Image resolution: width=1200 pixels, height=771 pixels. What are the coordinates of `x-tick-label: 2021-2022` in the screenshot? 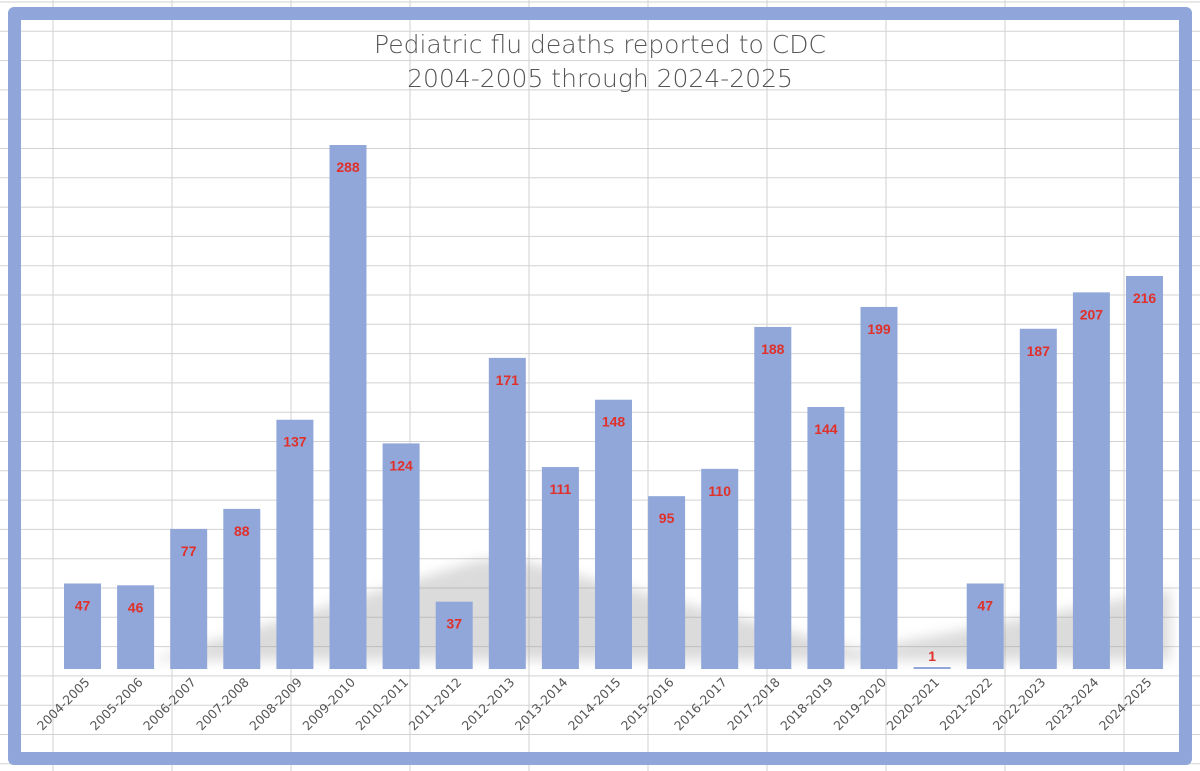 It's located at (966, 704).